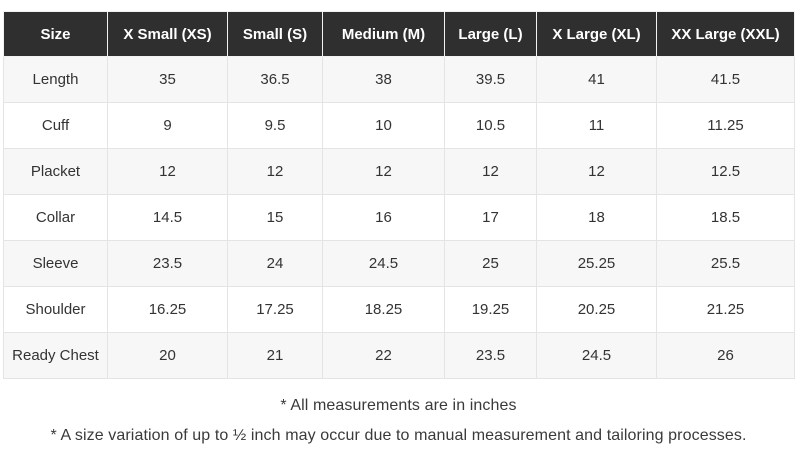 The height and width of the screenshot is (468, 797). I want to click on table-row-cuff: Cuff 9 9.5 10 10.5 11 11.25, so click(399, 125).